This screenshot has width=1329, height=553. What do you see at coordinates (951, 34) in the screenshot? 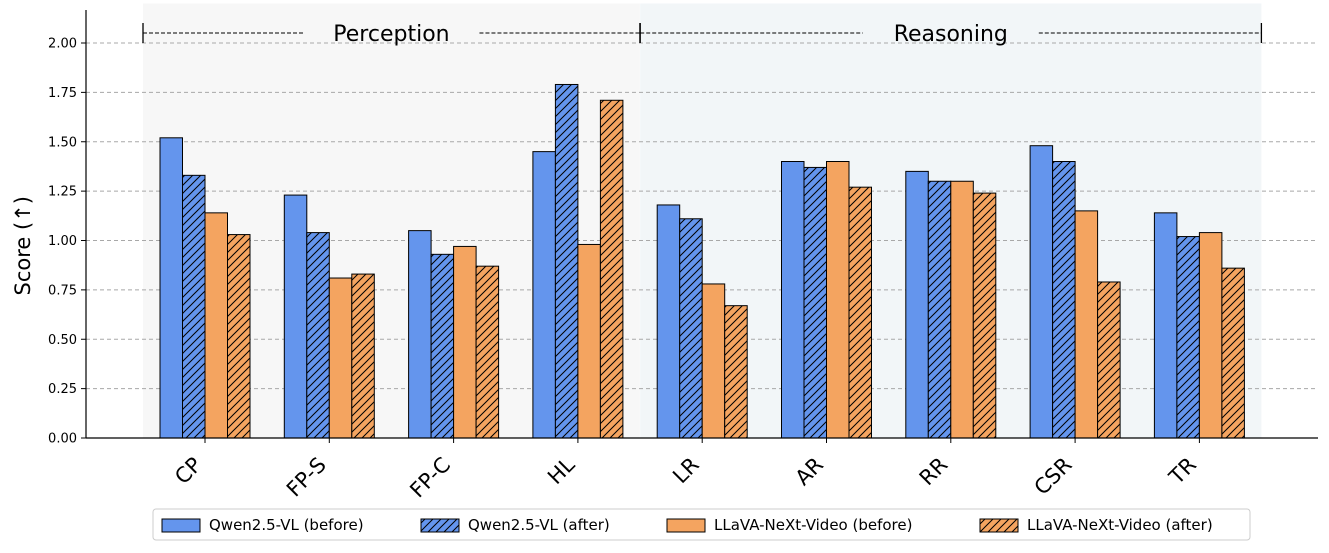
I see `group-label-reasoning: Reasoning` at bounding box center [951, 34].